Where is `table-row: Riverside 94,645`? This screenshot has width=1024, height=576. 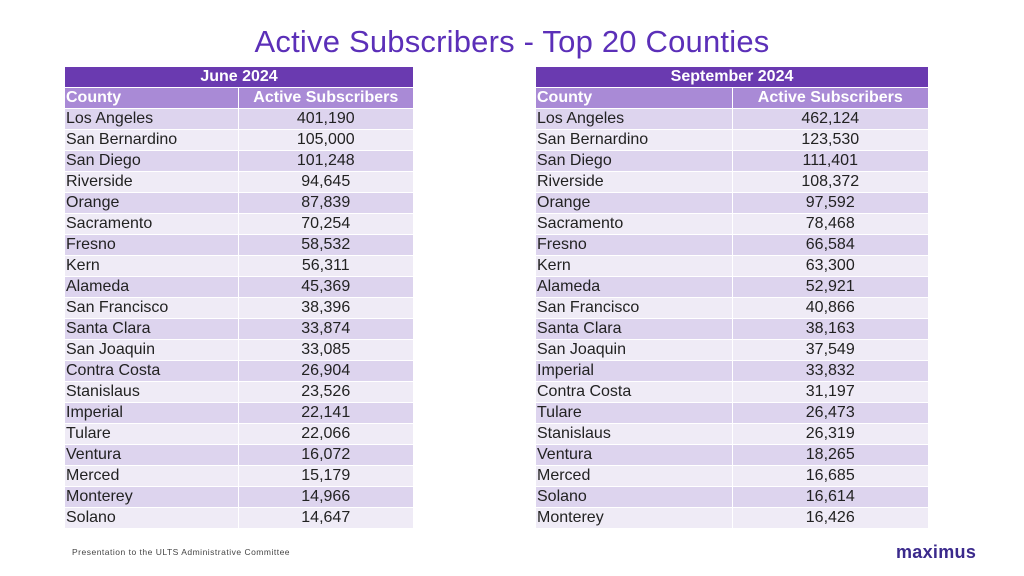 table-row: Riverside 94,645 is located at coordinates (239, 182).